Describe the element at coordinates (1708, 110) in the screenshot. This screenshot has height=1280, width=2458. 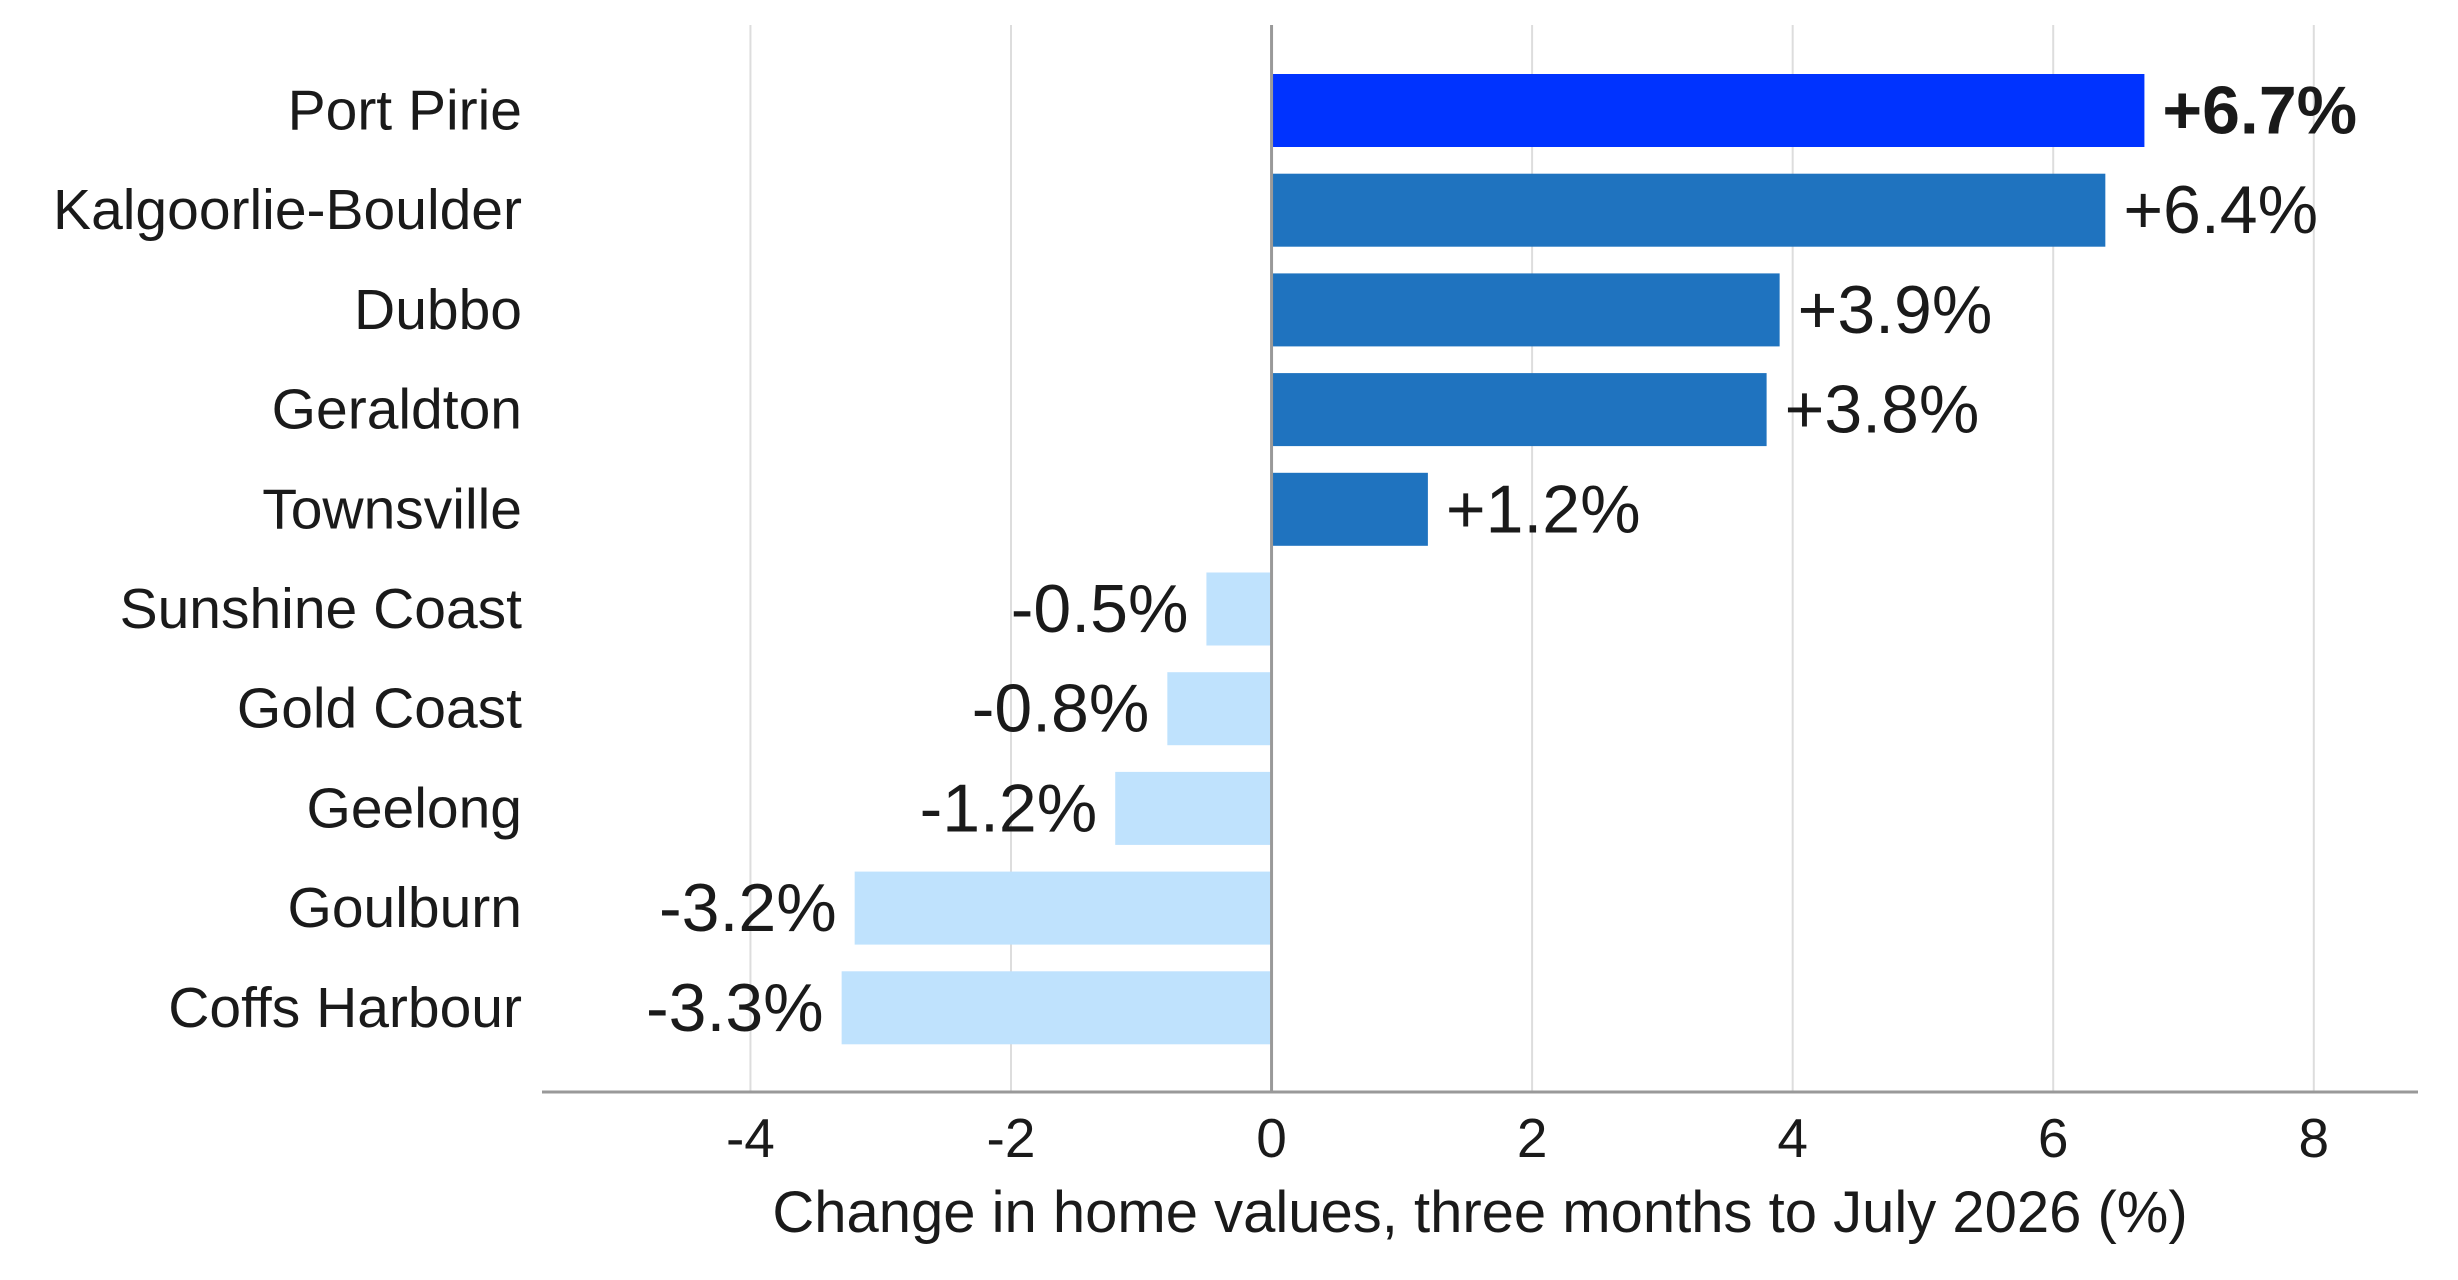
I see `bar-port-pirie` at that location.